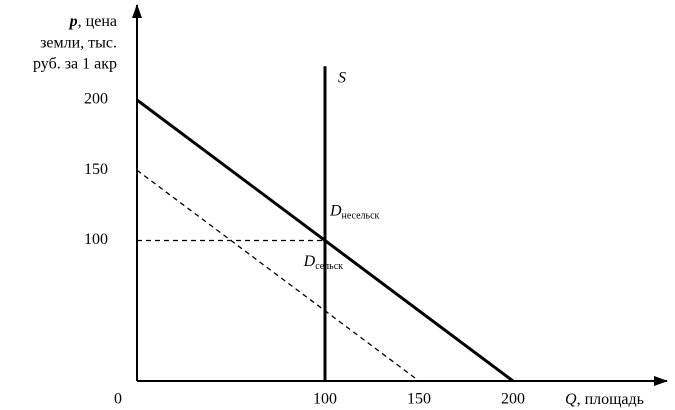 Image resolution: width=675 pixels, height=410 pixels. I want to click on series-label: Dсельск, so click(323, 263).